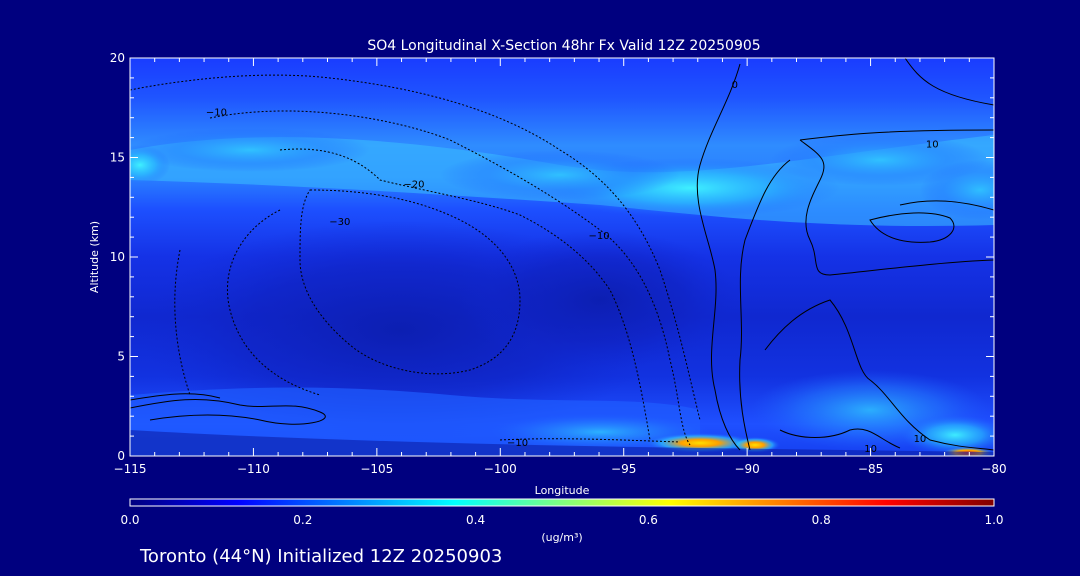 The image size is (1080, 576). Describe the element at coordinates (561, 520) in the screenshot. I see `colorbar-ticks: 0.0 0.2 0.4 0.6 0.8 1.0` at that location.